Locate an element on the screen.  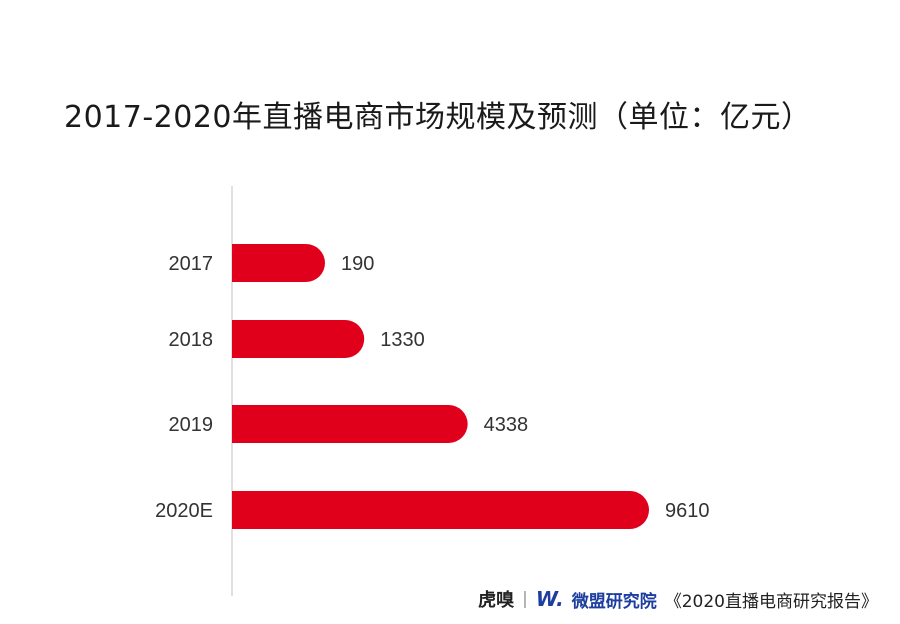
value-label: 1330 is located at coordinates (402, 340).